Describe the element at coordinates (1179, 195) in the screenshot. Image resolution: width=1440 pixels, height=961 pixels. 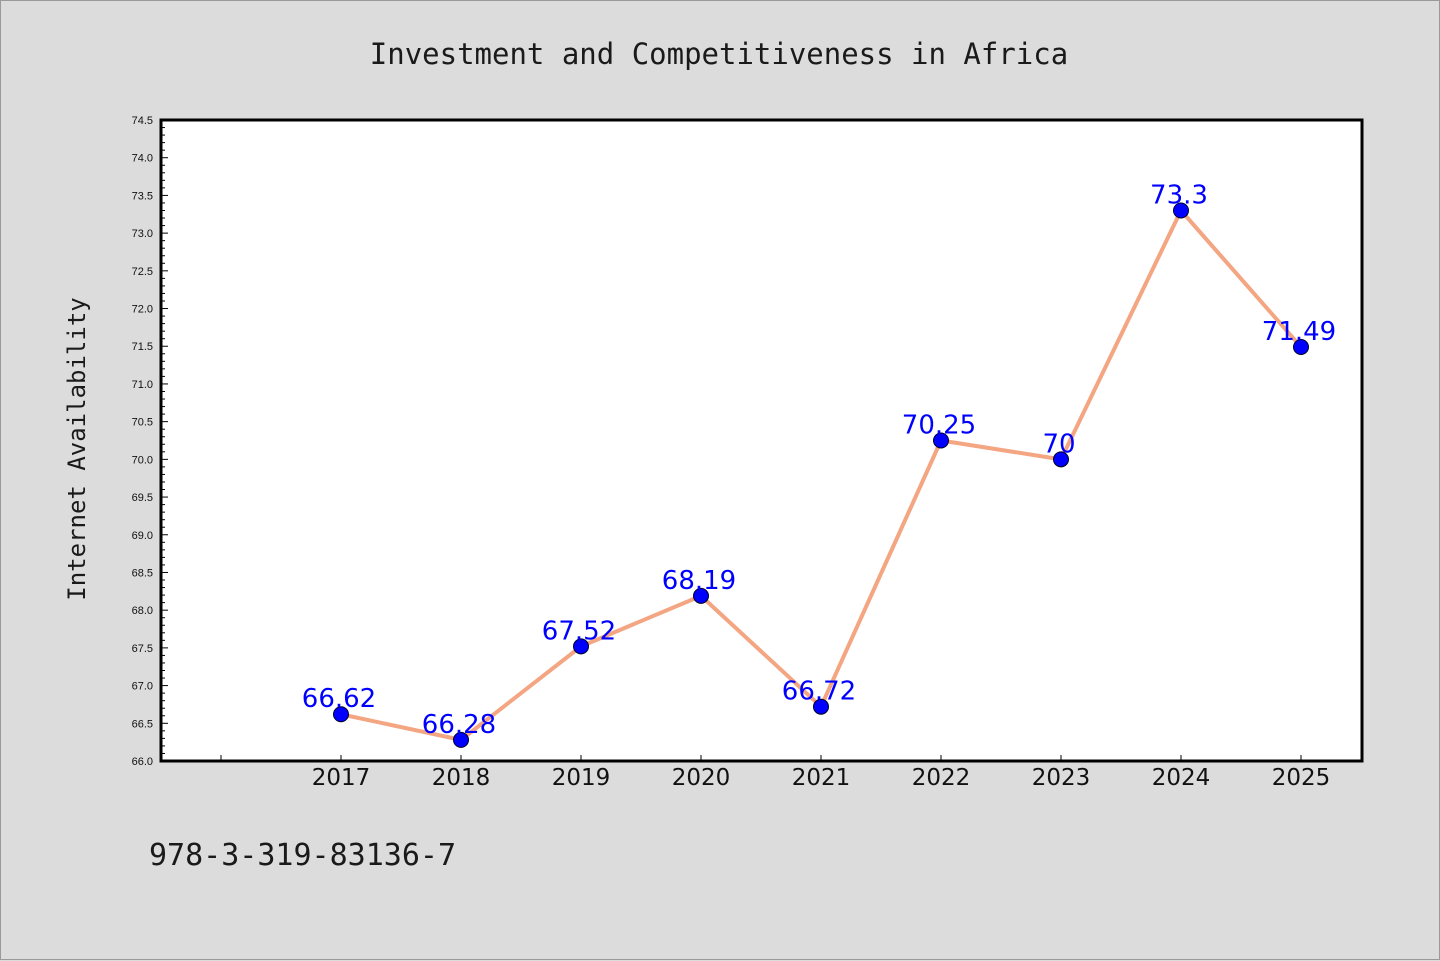
I see `data-label: 73.3` at that location.